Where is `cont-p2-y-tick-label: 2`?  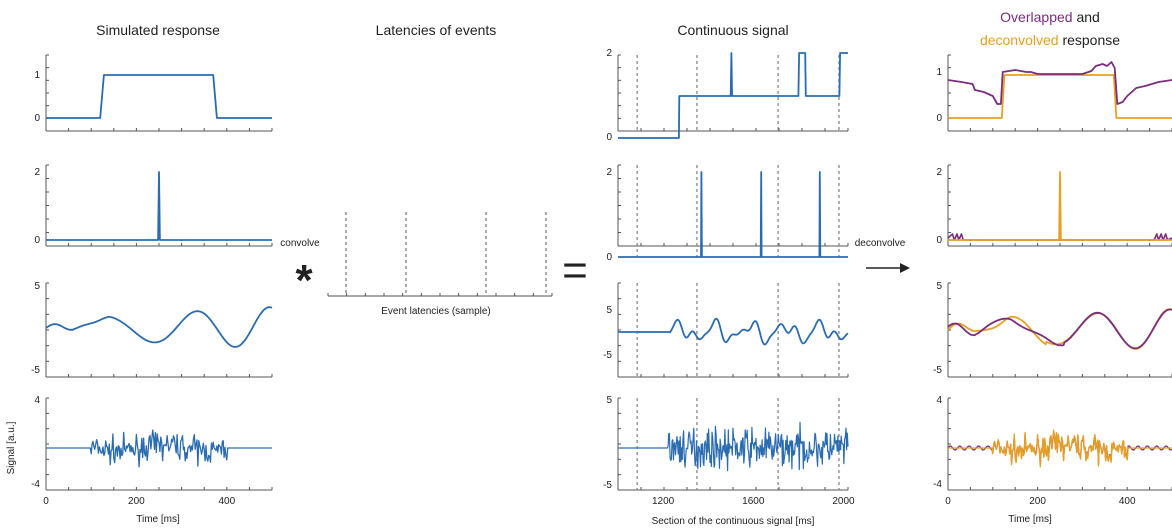
cont-p2-y-tick-label: 2 is located at coordinates (609, 172).